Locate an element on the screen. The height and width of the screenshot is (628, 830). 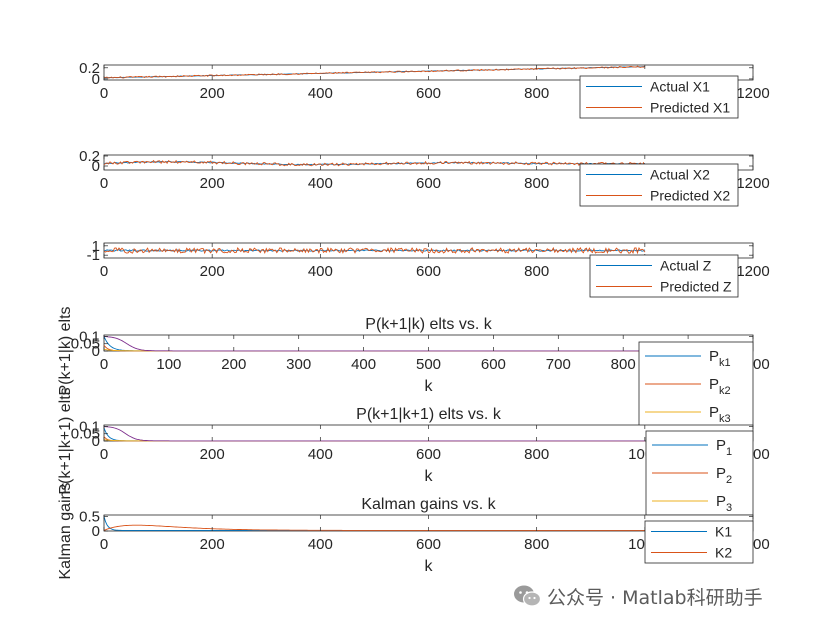
legend-entry: Pk3 is located at coordinates (720, 414).